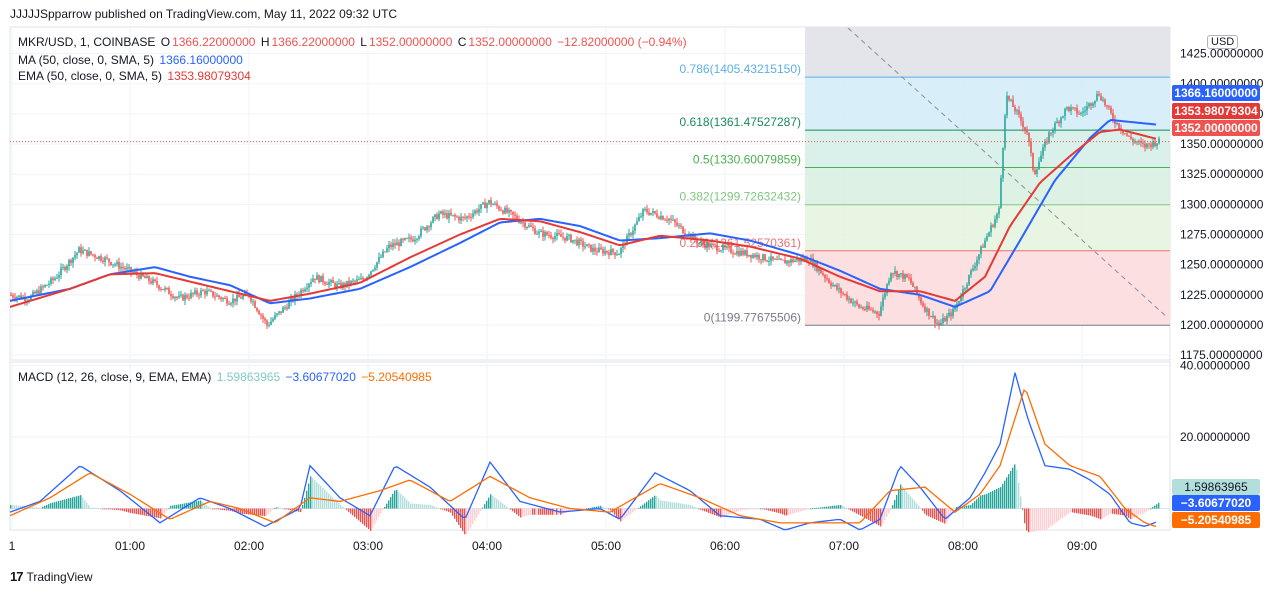 Image resolution: width=1280 pixels, height=595 pixels. Describe the element at coordinates (1222, 265) in the screenshot. I see `price-tick-label: 1250.00000000` at that location.